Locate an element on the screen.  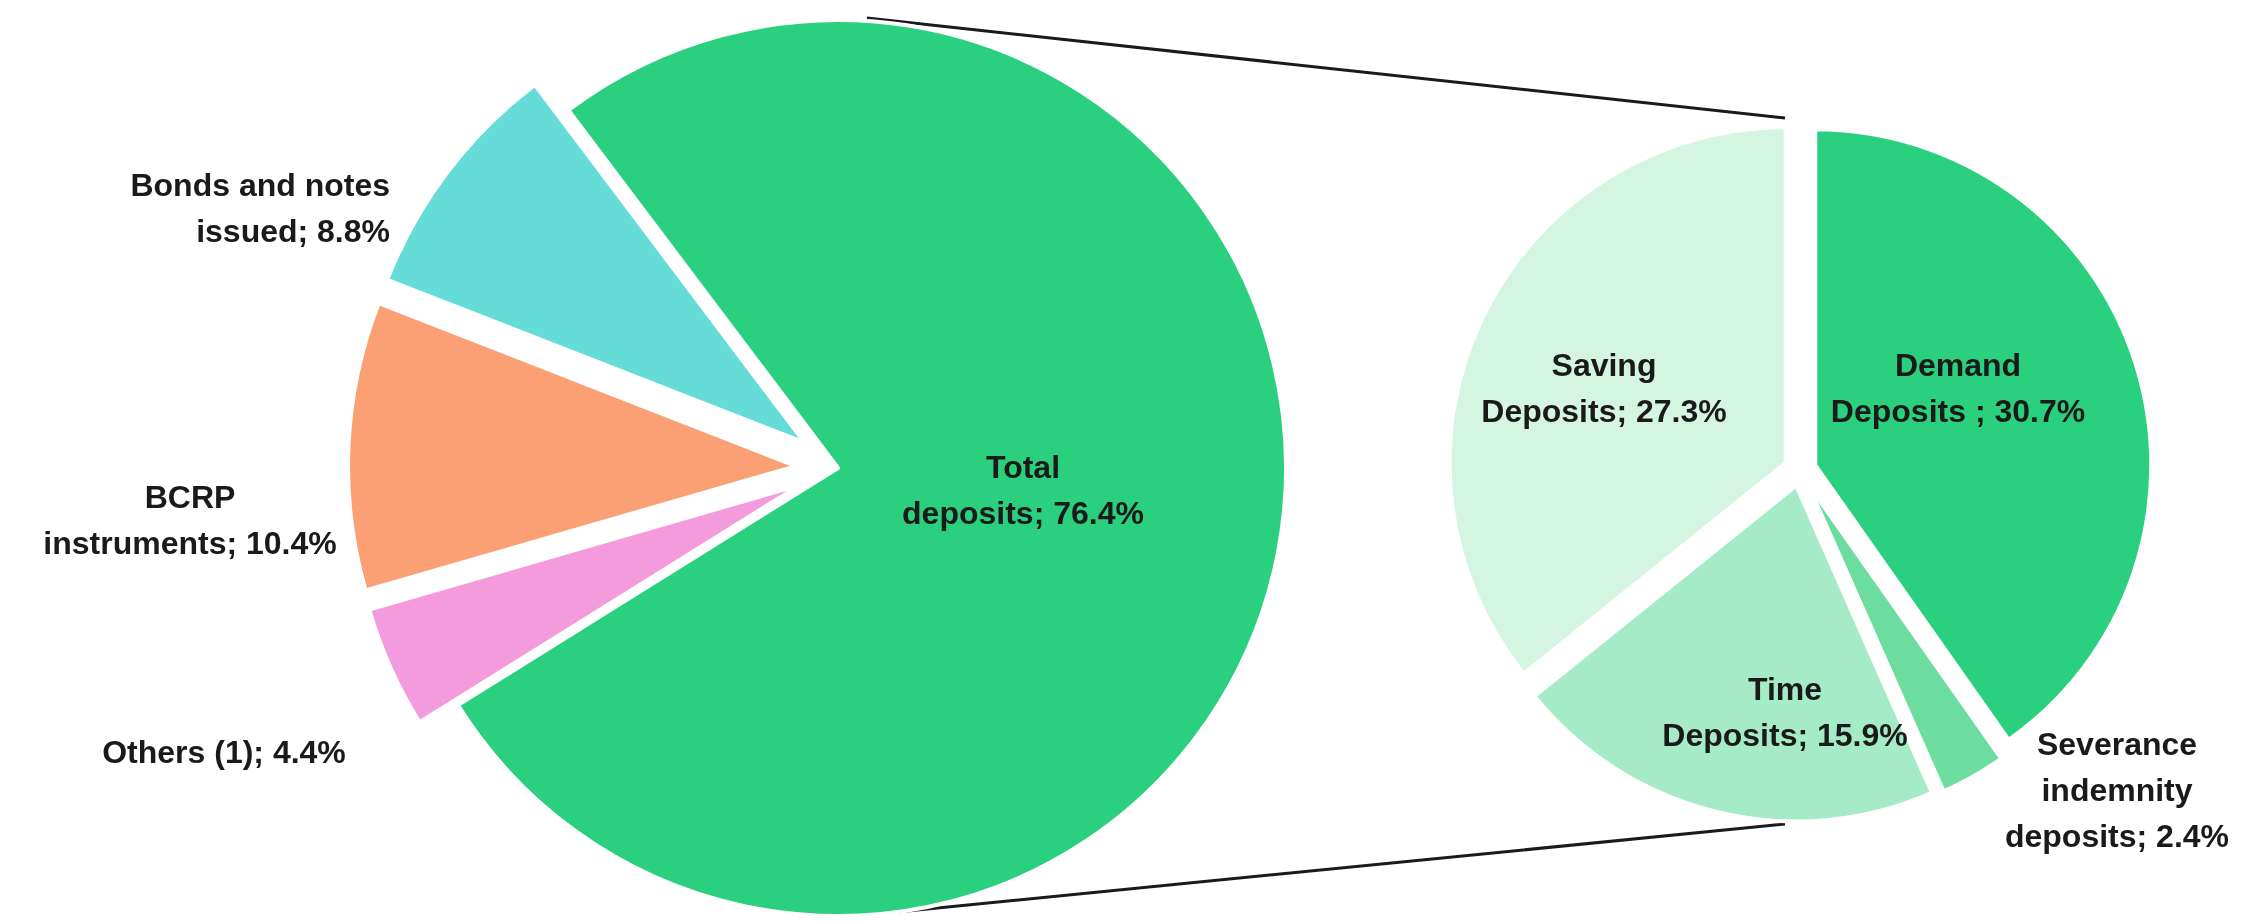
slice-label: Severance indemnity deposits; 2.4% is located at coordinates (2117, 790).